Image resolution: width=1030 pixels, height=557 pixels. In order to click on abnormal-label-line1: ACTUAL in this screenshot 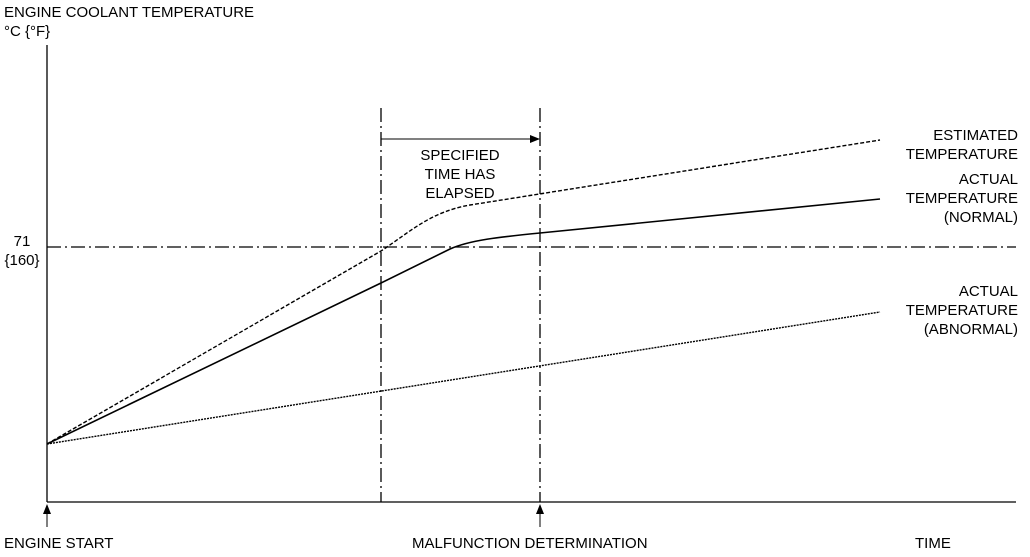, I will do `click(988, 291)`.